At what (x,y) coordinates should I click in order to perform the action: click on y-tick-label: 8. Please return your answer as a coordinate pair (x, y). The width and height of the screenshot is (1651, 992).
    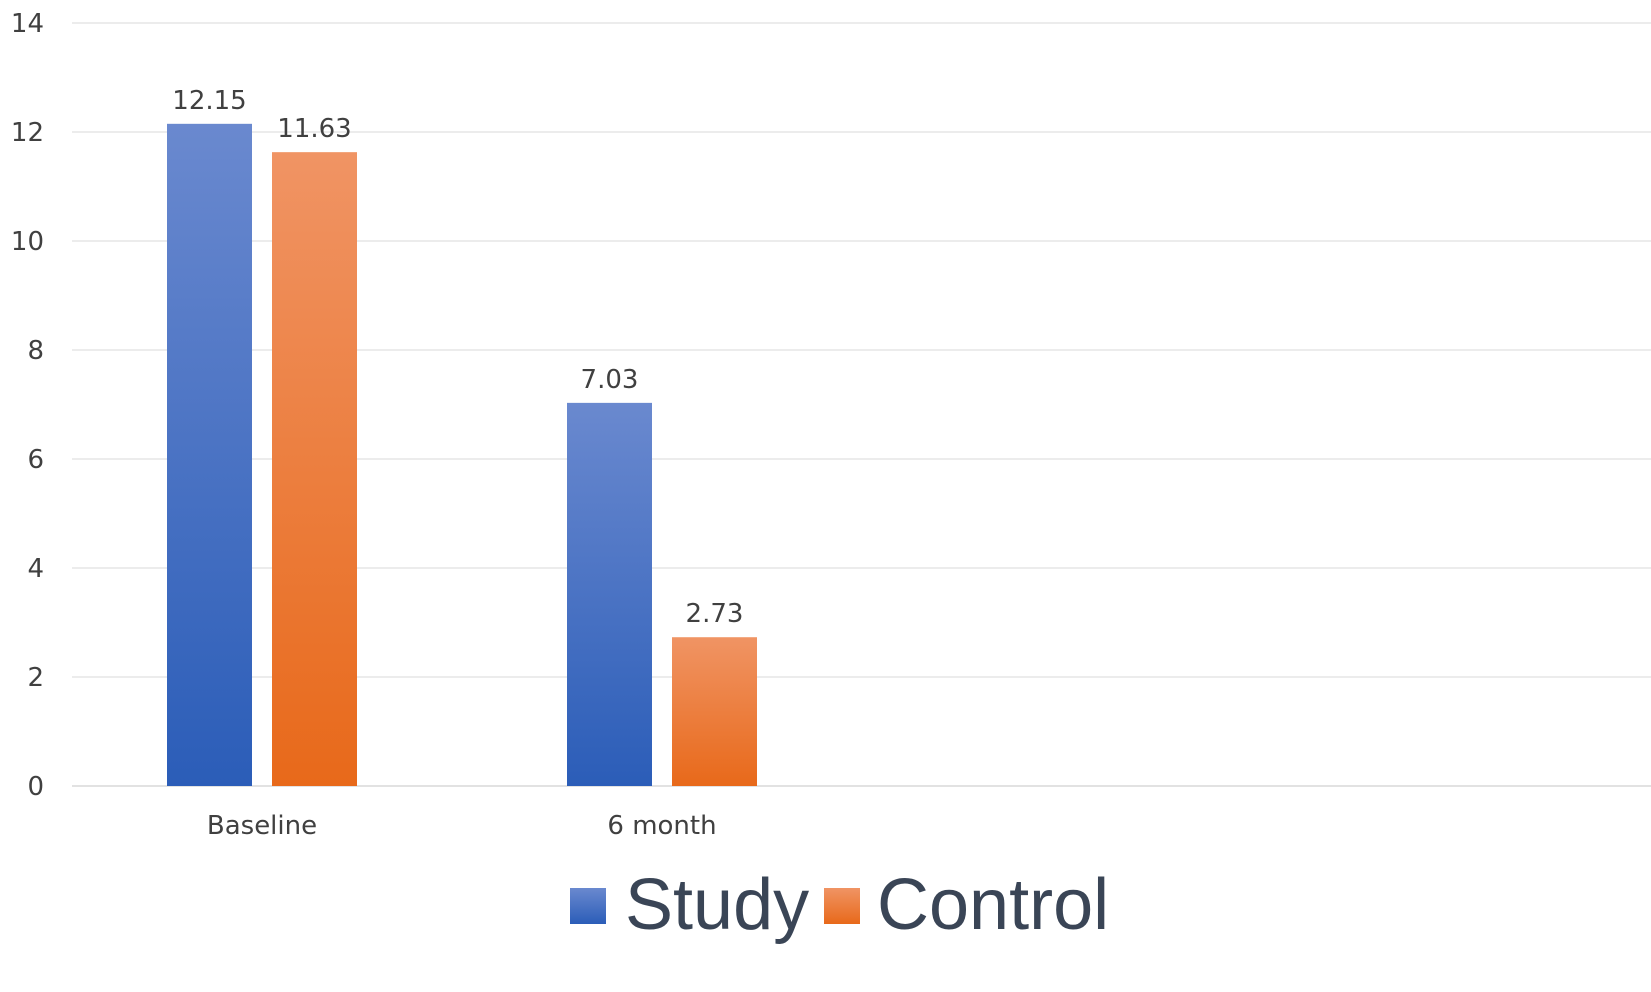
    Looking at the image, I should click on (35, 351).